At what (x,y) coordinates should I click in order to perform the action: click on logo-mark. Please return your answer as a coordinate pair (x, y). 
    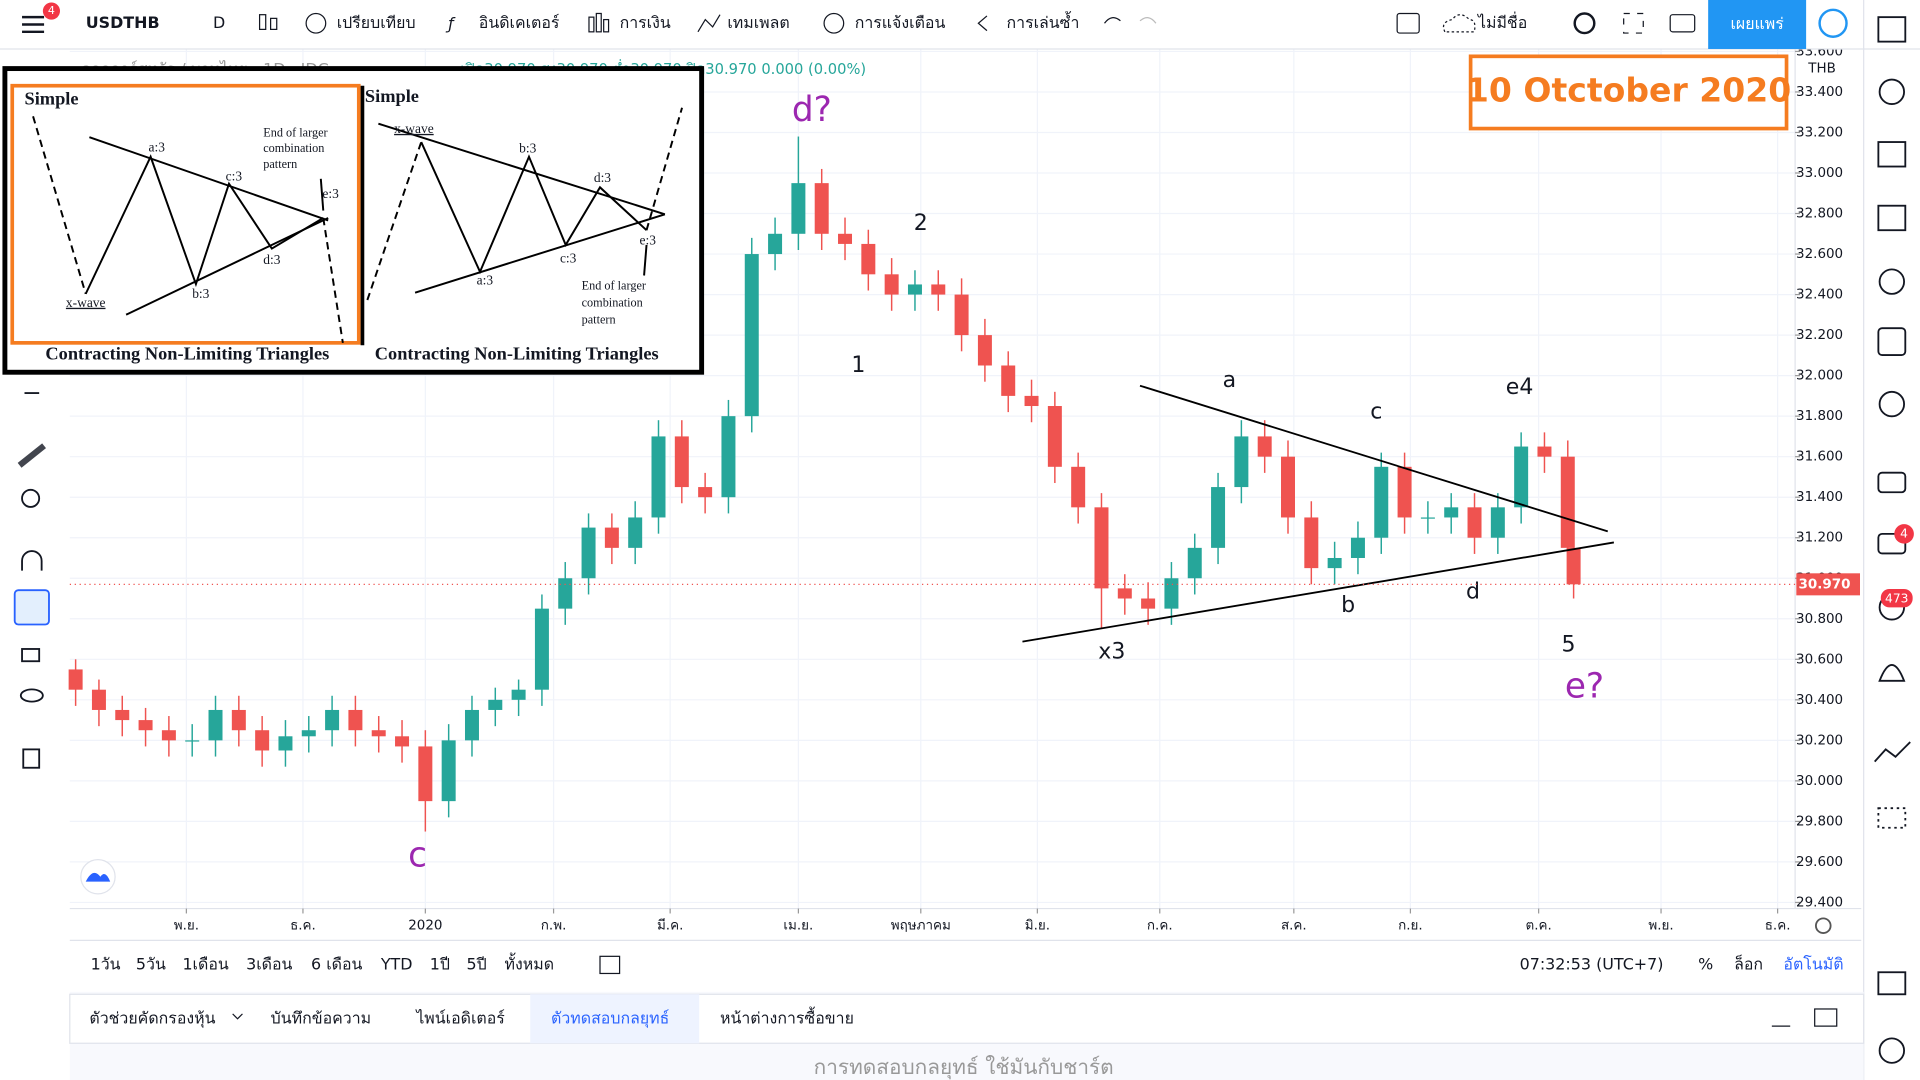
    Looking at the image, I should click on (98, 877).